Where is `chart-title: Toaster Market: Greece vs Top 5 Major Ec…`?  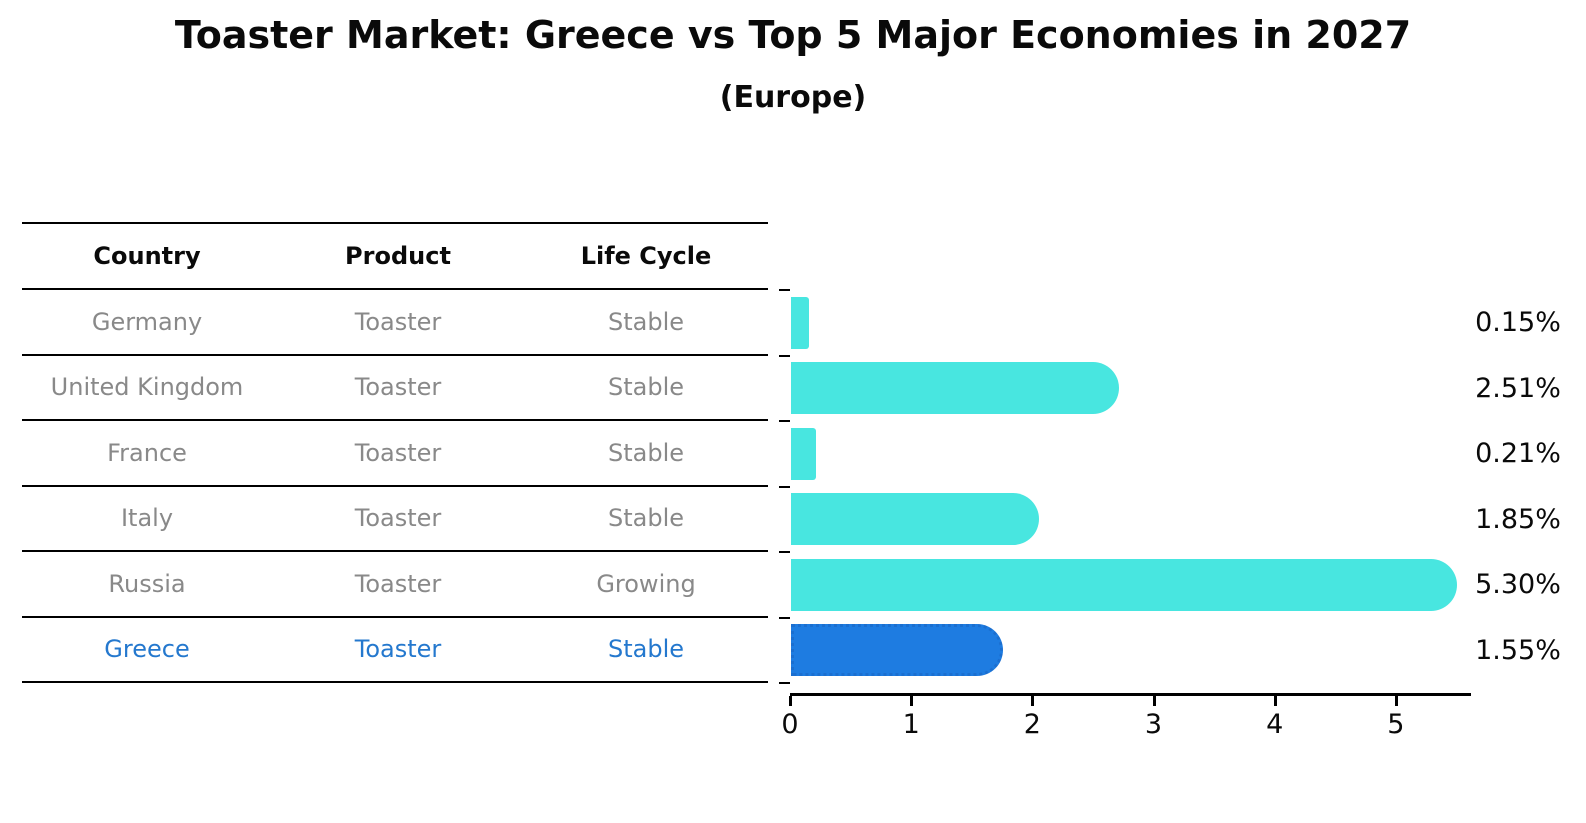 chart-title: Toaster Market: Greece vs Top 5 Major Ec… is located at coordinates (793, 35).